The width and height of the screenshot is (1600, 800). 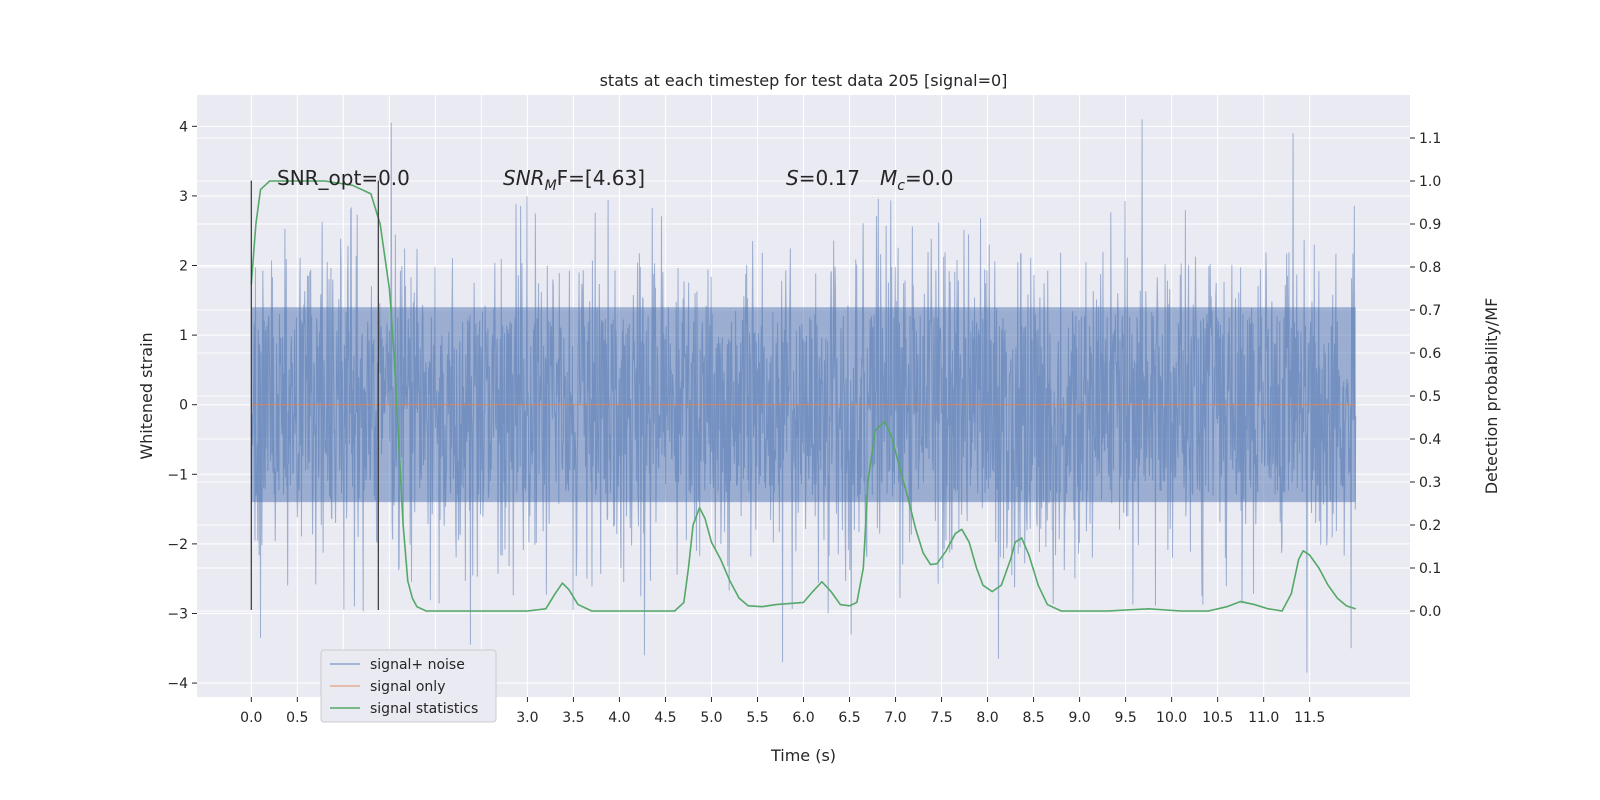 I want to click on annotation-mc-subscript: c, so click(x=901, y=186).